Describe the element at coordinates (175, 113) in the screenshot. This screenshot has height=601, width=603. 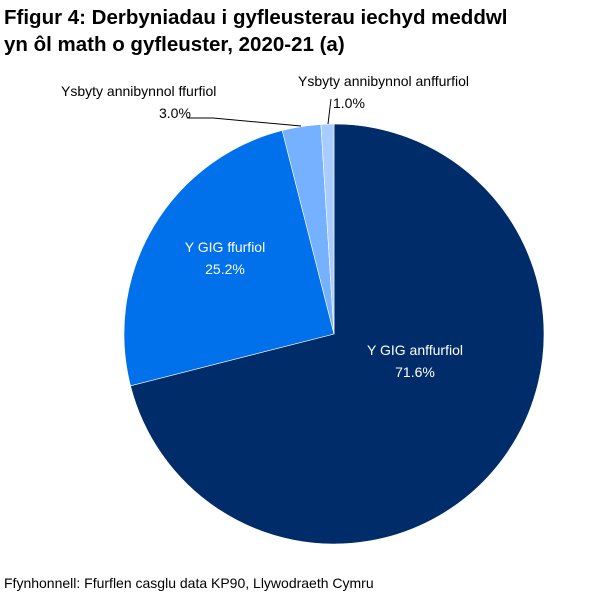
I see `label-indep-formal-value: 3.0%` at that location.